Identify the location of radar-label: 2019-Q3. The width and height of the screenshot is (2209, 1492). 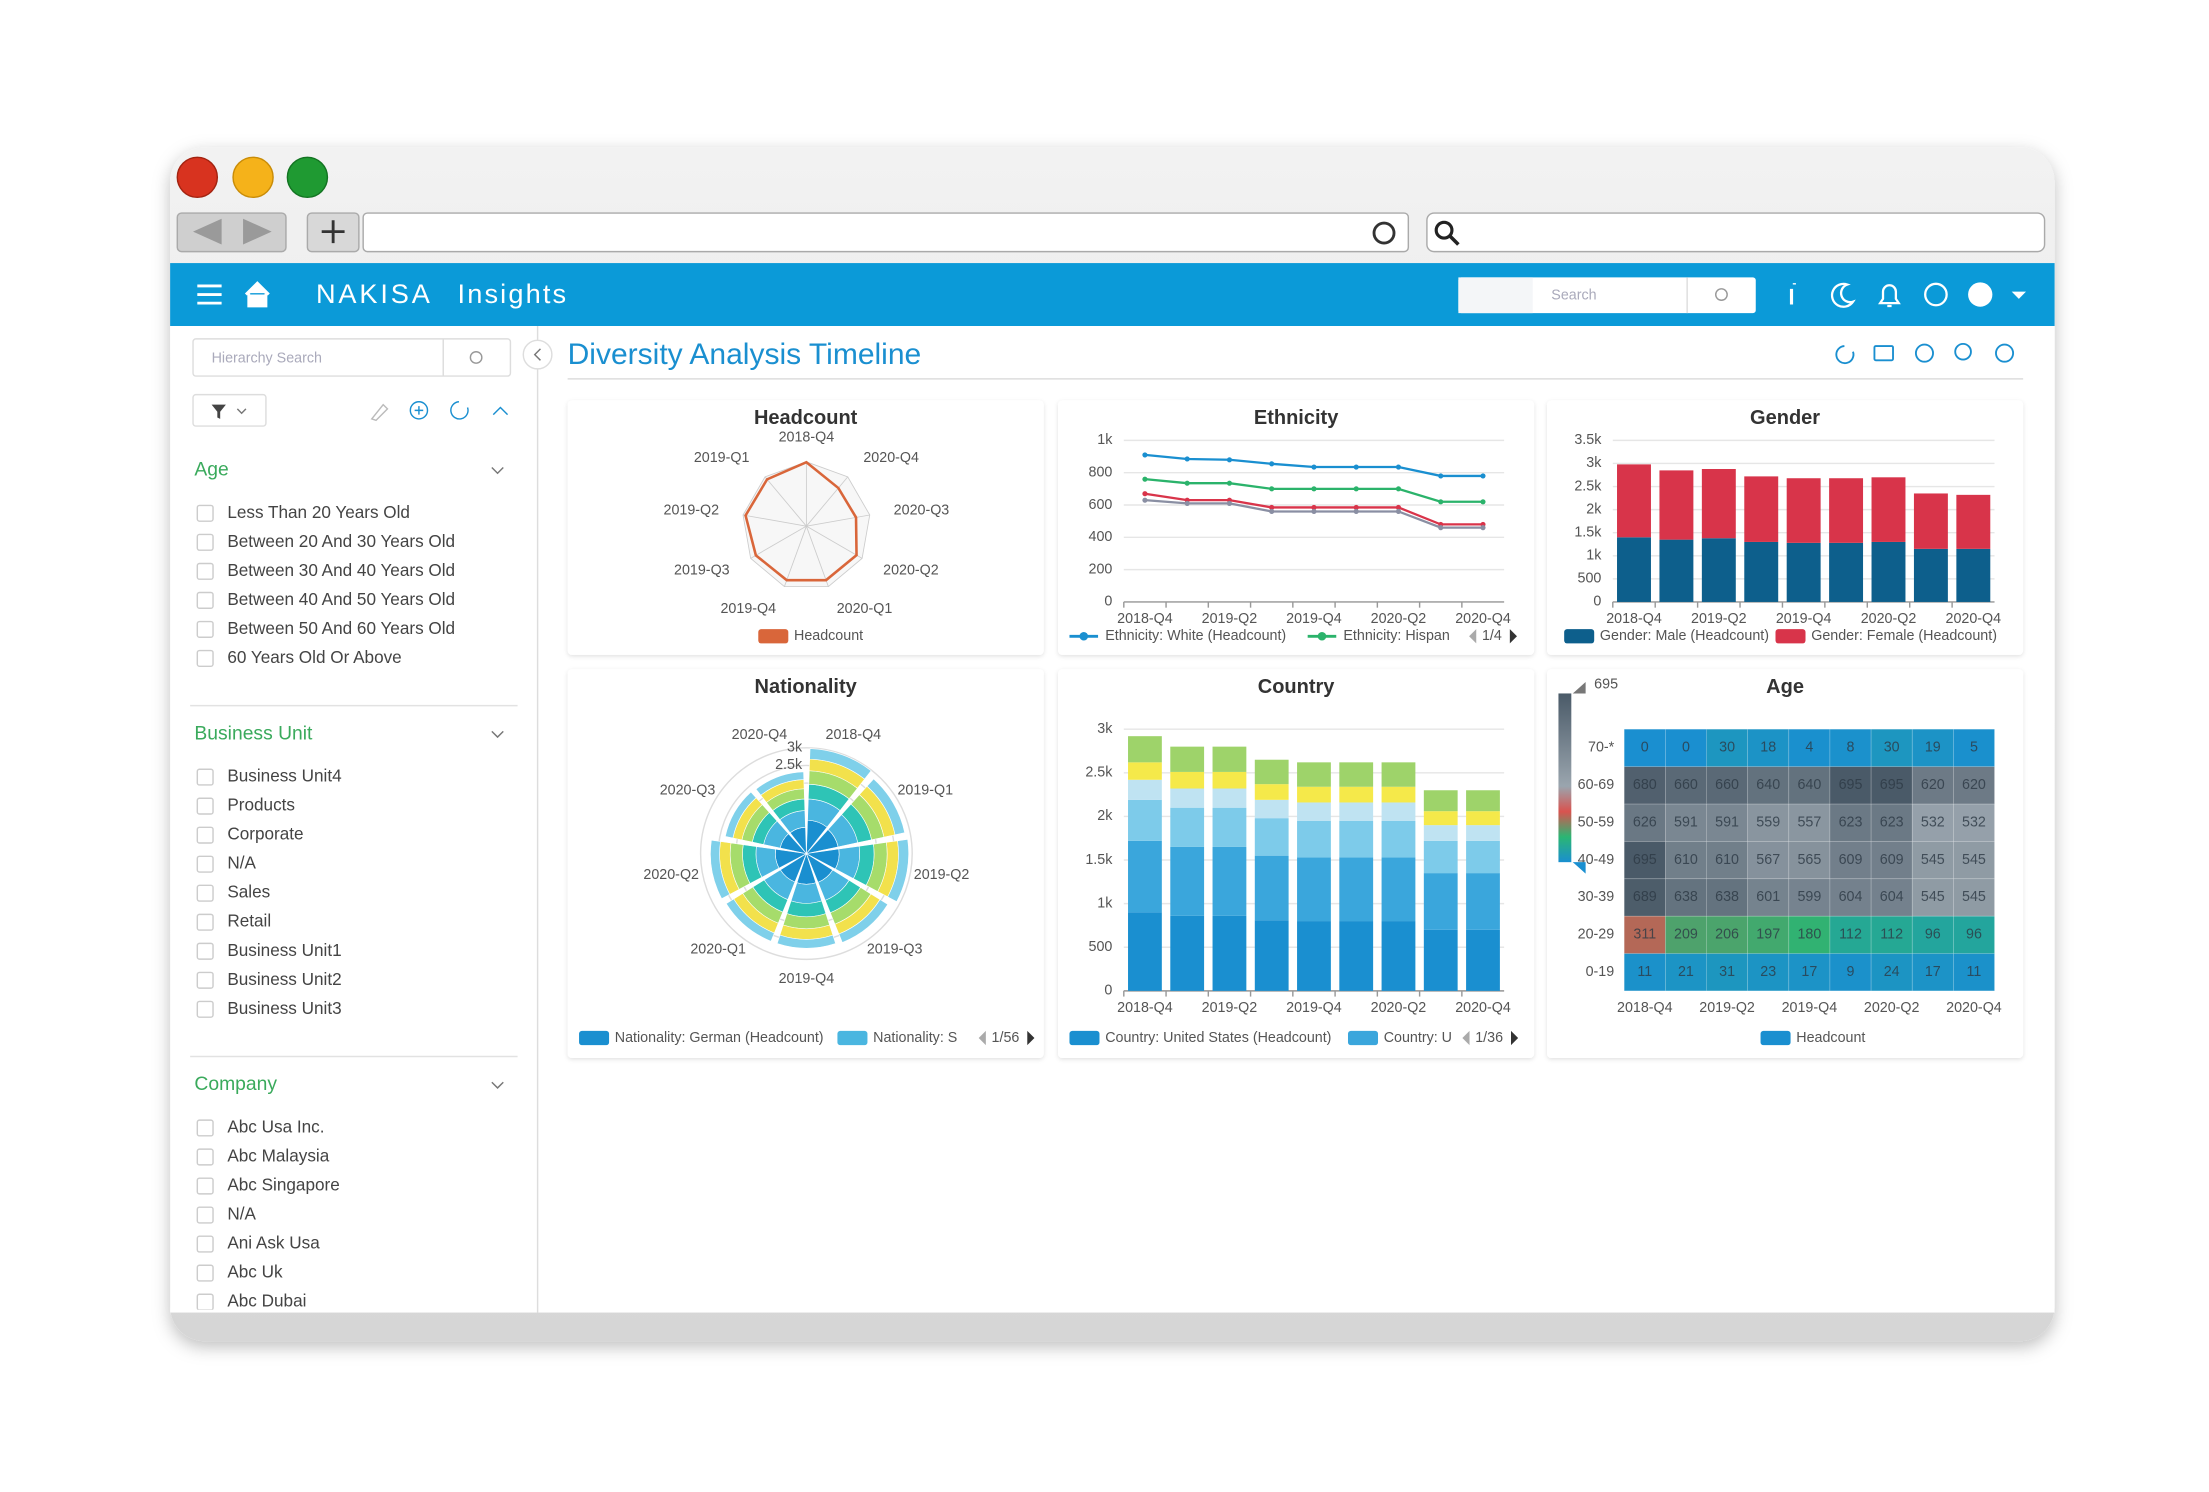
(702, 570).